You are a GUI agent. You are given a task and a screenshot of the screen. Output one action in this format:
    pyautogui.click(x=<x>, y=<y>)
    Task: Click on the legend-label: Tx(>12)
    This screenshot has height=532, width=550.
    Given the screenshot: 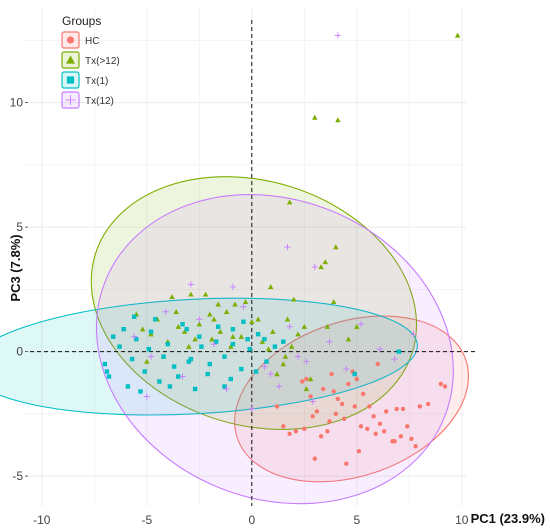 What is the action you would take?
    pyautogui.click(x=102, y=61)
    